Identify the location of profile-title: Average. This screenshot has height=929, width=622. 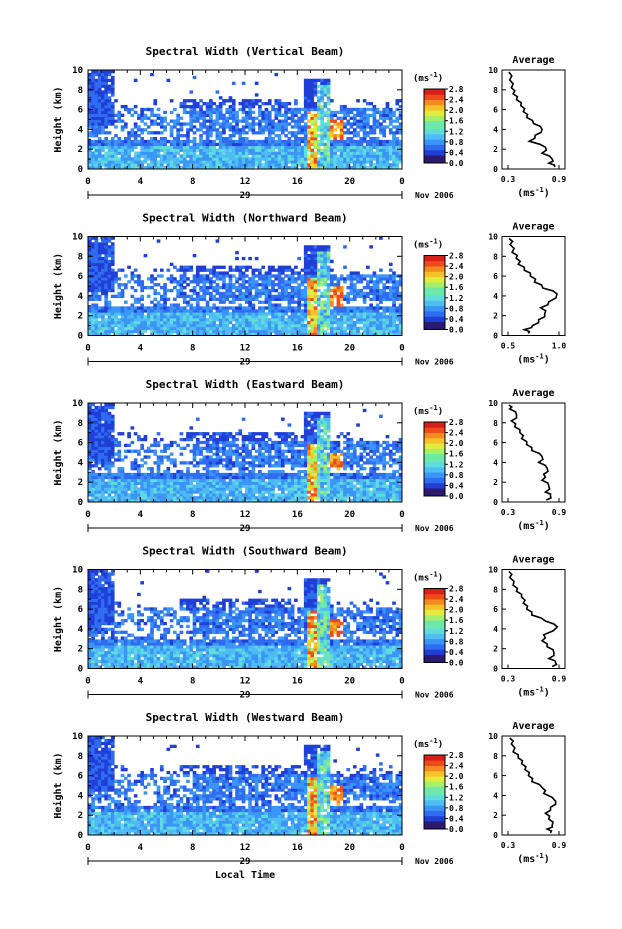
(533, 227).